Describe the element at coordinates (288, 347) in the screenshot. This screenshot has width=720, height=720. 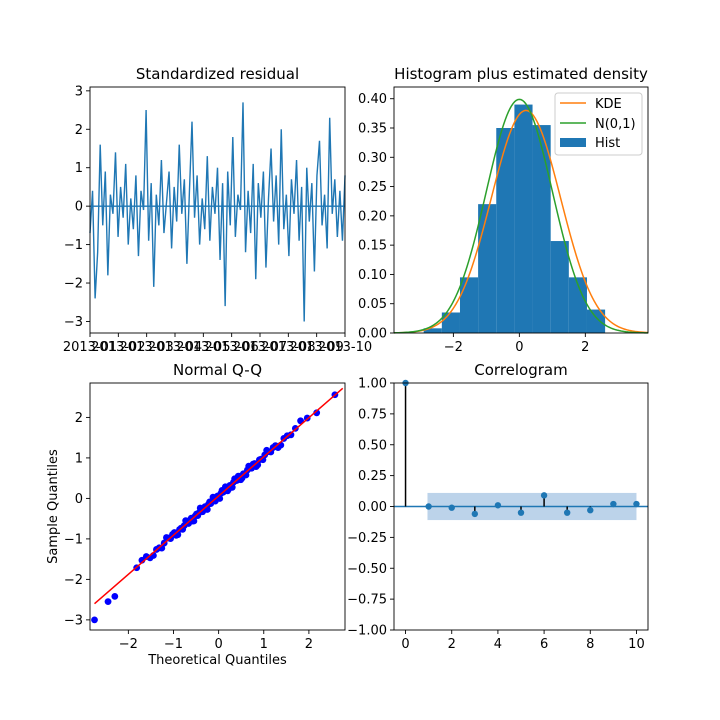
I see `x-tick-label: 2013-08` at that location.